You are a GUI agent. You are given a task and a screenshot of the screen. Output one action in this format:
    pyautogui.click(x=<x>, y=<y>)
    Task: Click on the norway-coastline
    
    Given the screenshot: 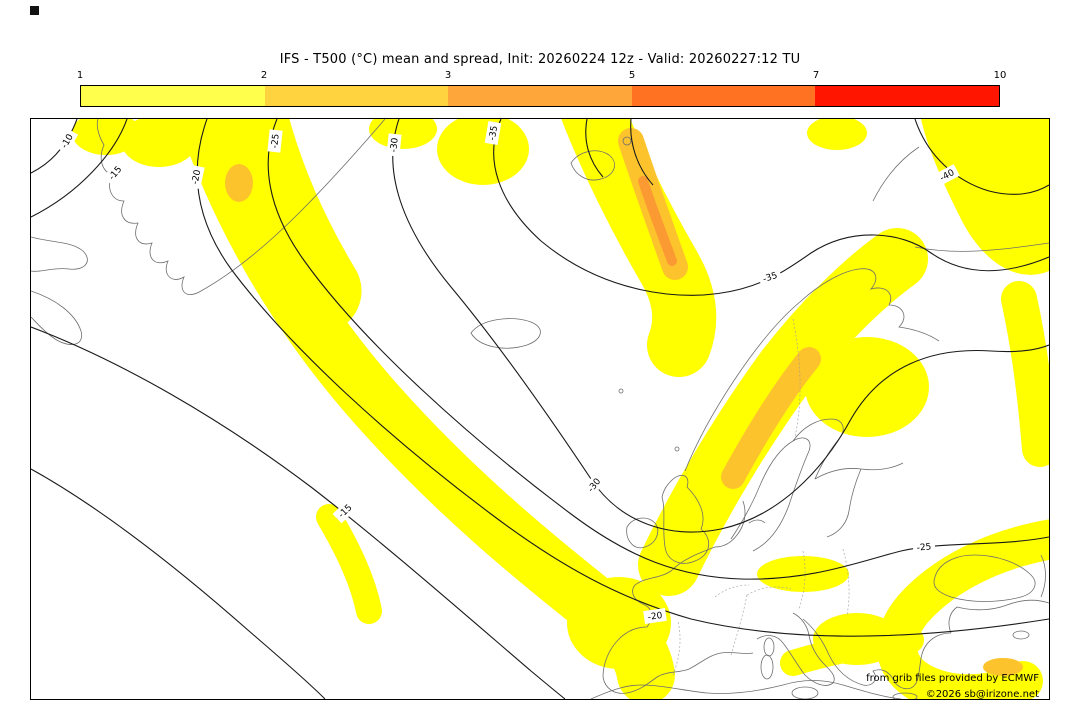 What is the action you would take?
    pyautogui.click(x=812, y=370)
    